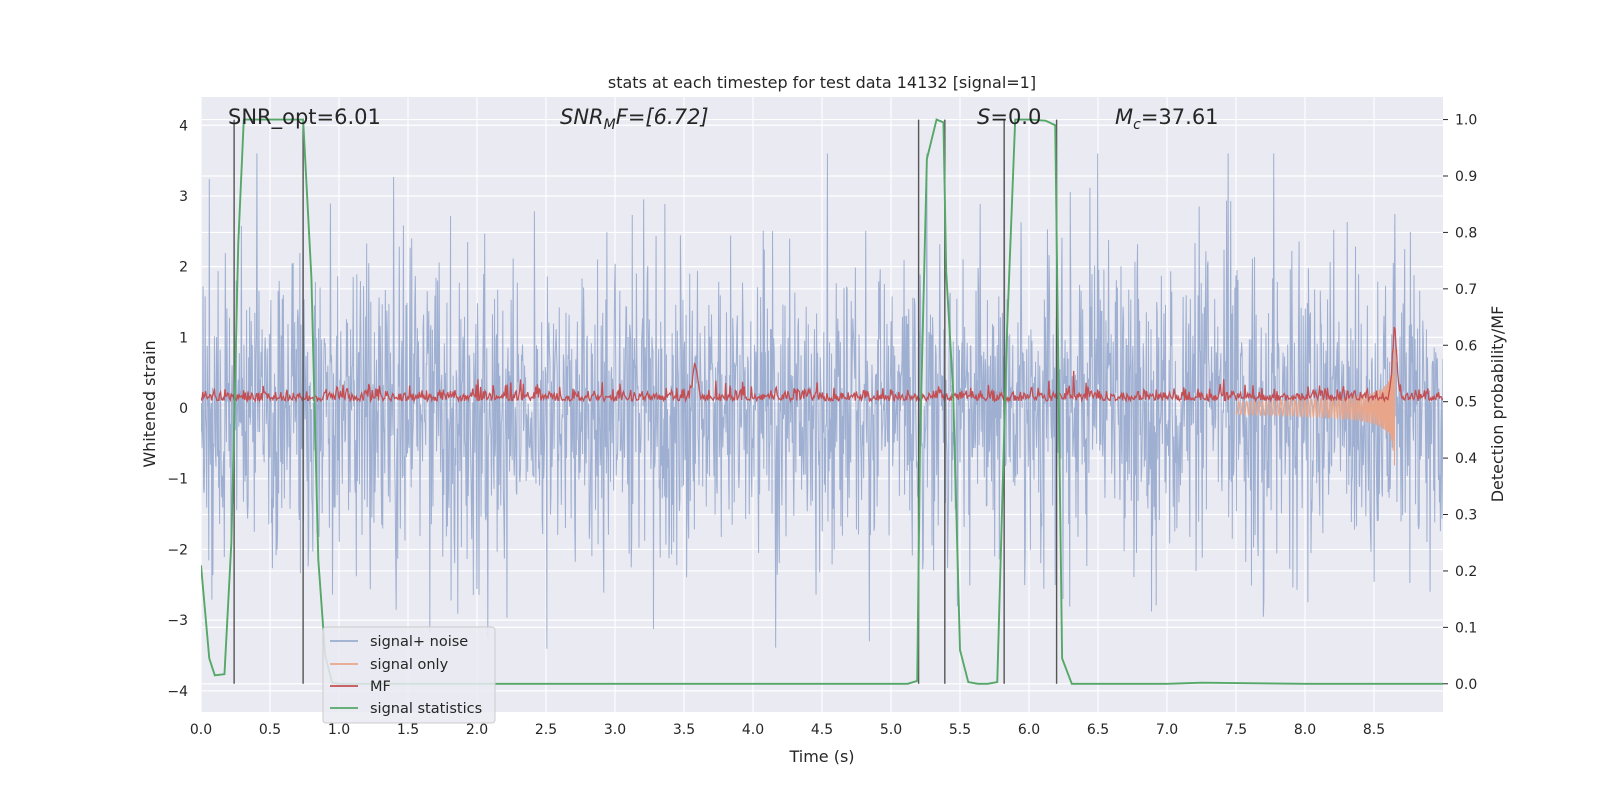  Describe the element at coordinates (662, 117) in the screenshot. I see `annotation-snr-mf-rest: F=[6.72]` at that location.